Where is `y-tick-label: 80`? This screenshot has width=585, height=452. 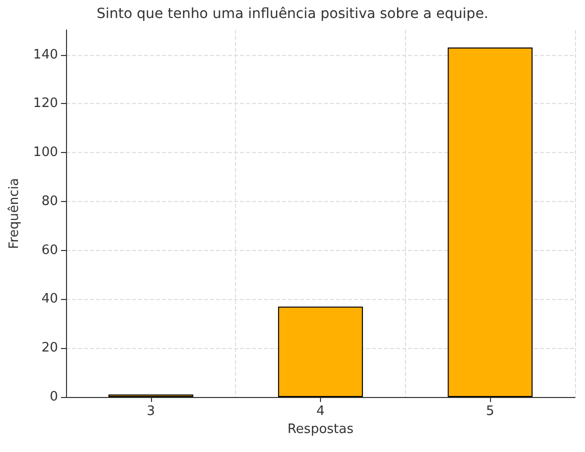 y-tick-label: 80 is located at coordinates (49, 201).